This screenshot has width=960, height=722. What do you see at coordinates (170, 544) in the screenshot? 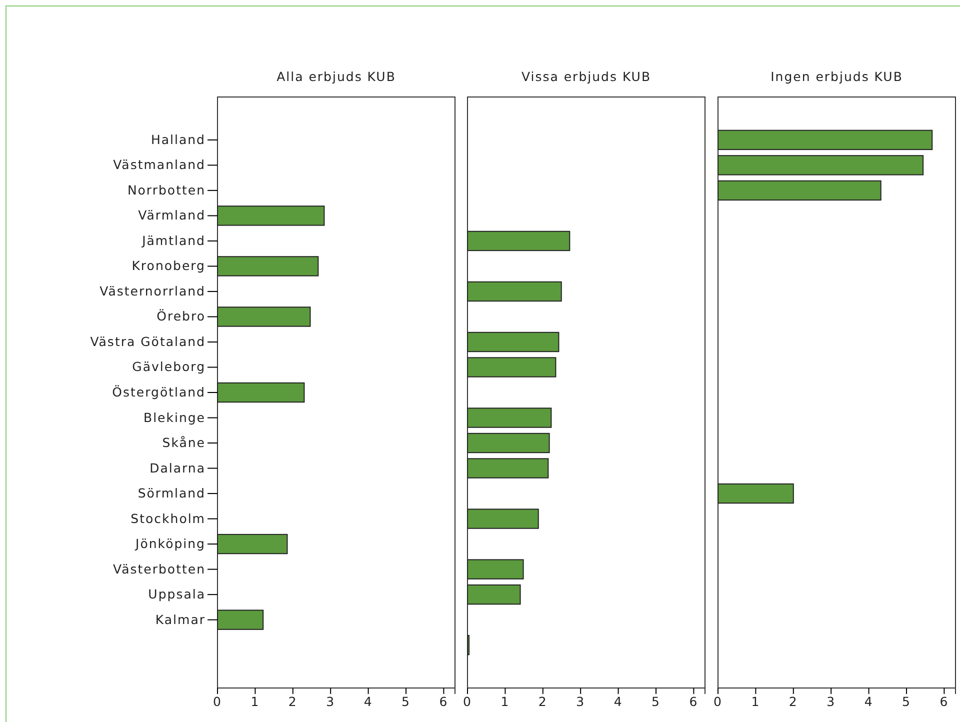
I see `y-tick-label: Jönköping` at bounding box center [170, 544].